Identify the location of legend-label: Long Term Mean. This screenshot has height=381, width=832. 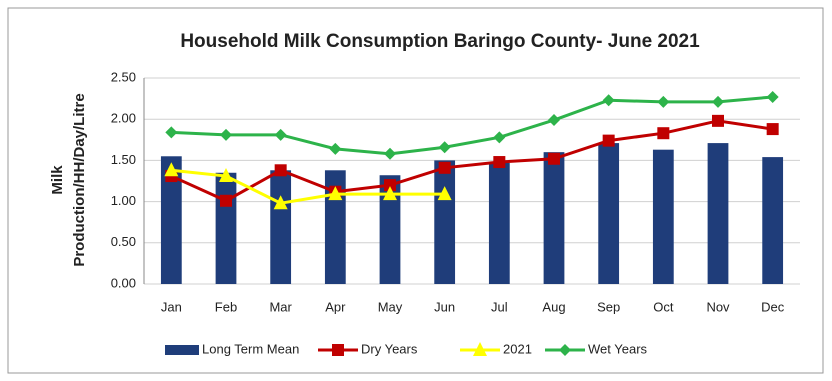
(250, 348).